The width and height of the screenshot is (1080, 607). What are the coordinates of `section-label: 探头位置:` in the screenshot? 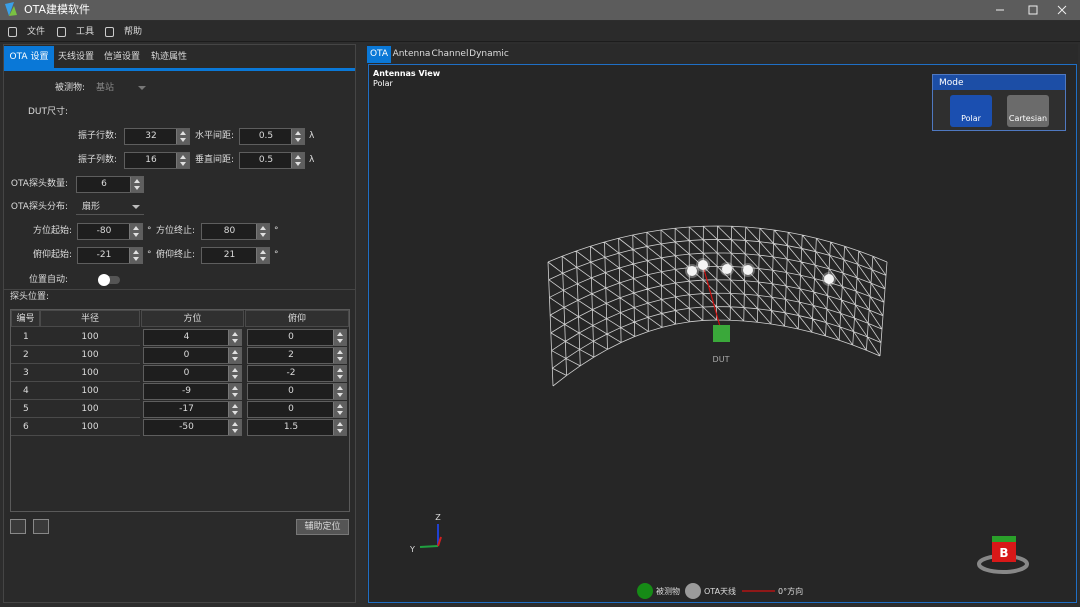 It's located at (30, 297).